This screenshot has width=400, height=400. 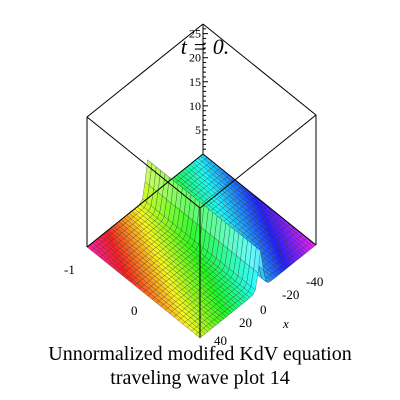 What do you see at coordinates (199, 335) in the screenshot?
I see `surface-cell` at bounding box center [199, 335].